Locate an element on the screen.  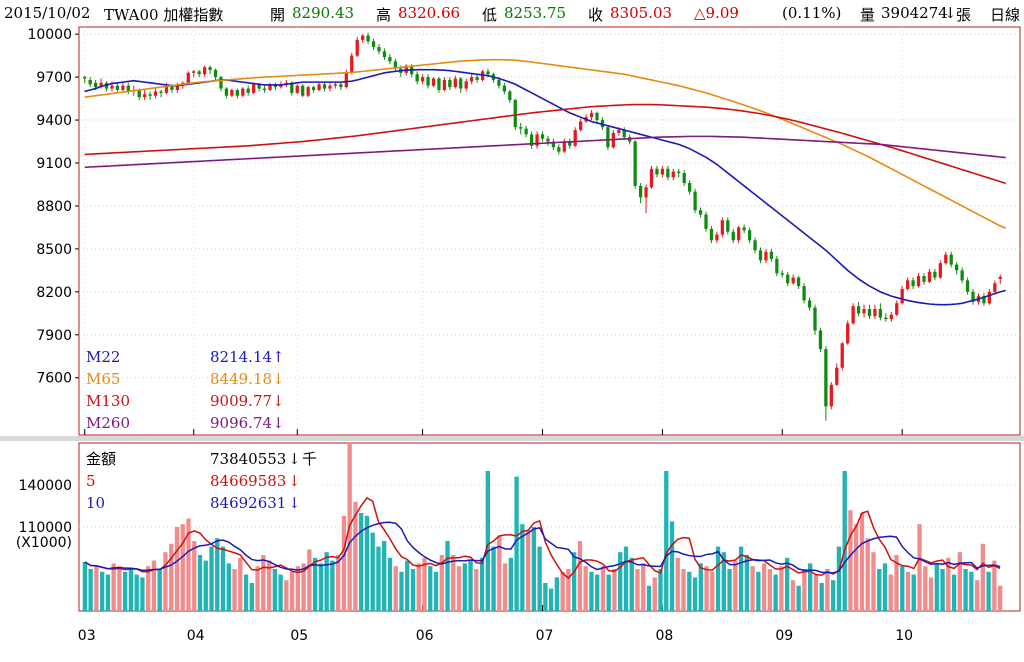
ma-legend-value: 8214.14 is located at coordinates (241, 357).